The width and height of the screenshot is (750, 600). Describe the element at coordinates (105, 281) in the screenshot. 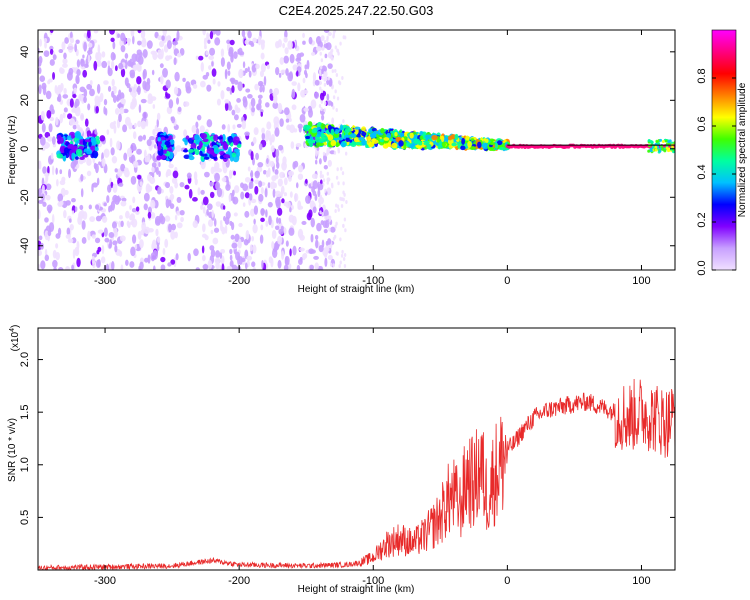

I see `x-tick-label: -300` at that location.